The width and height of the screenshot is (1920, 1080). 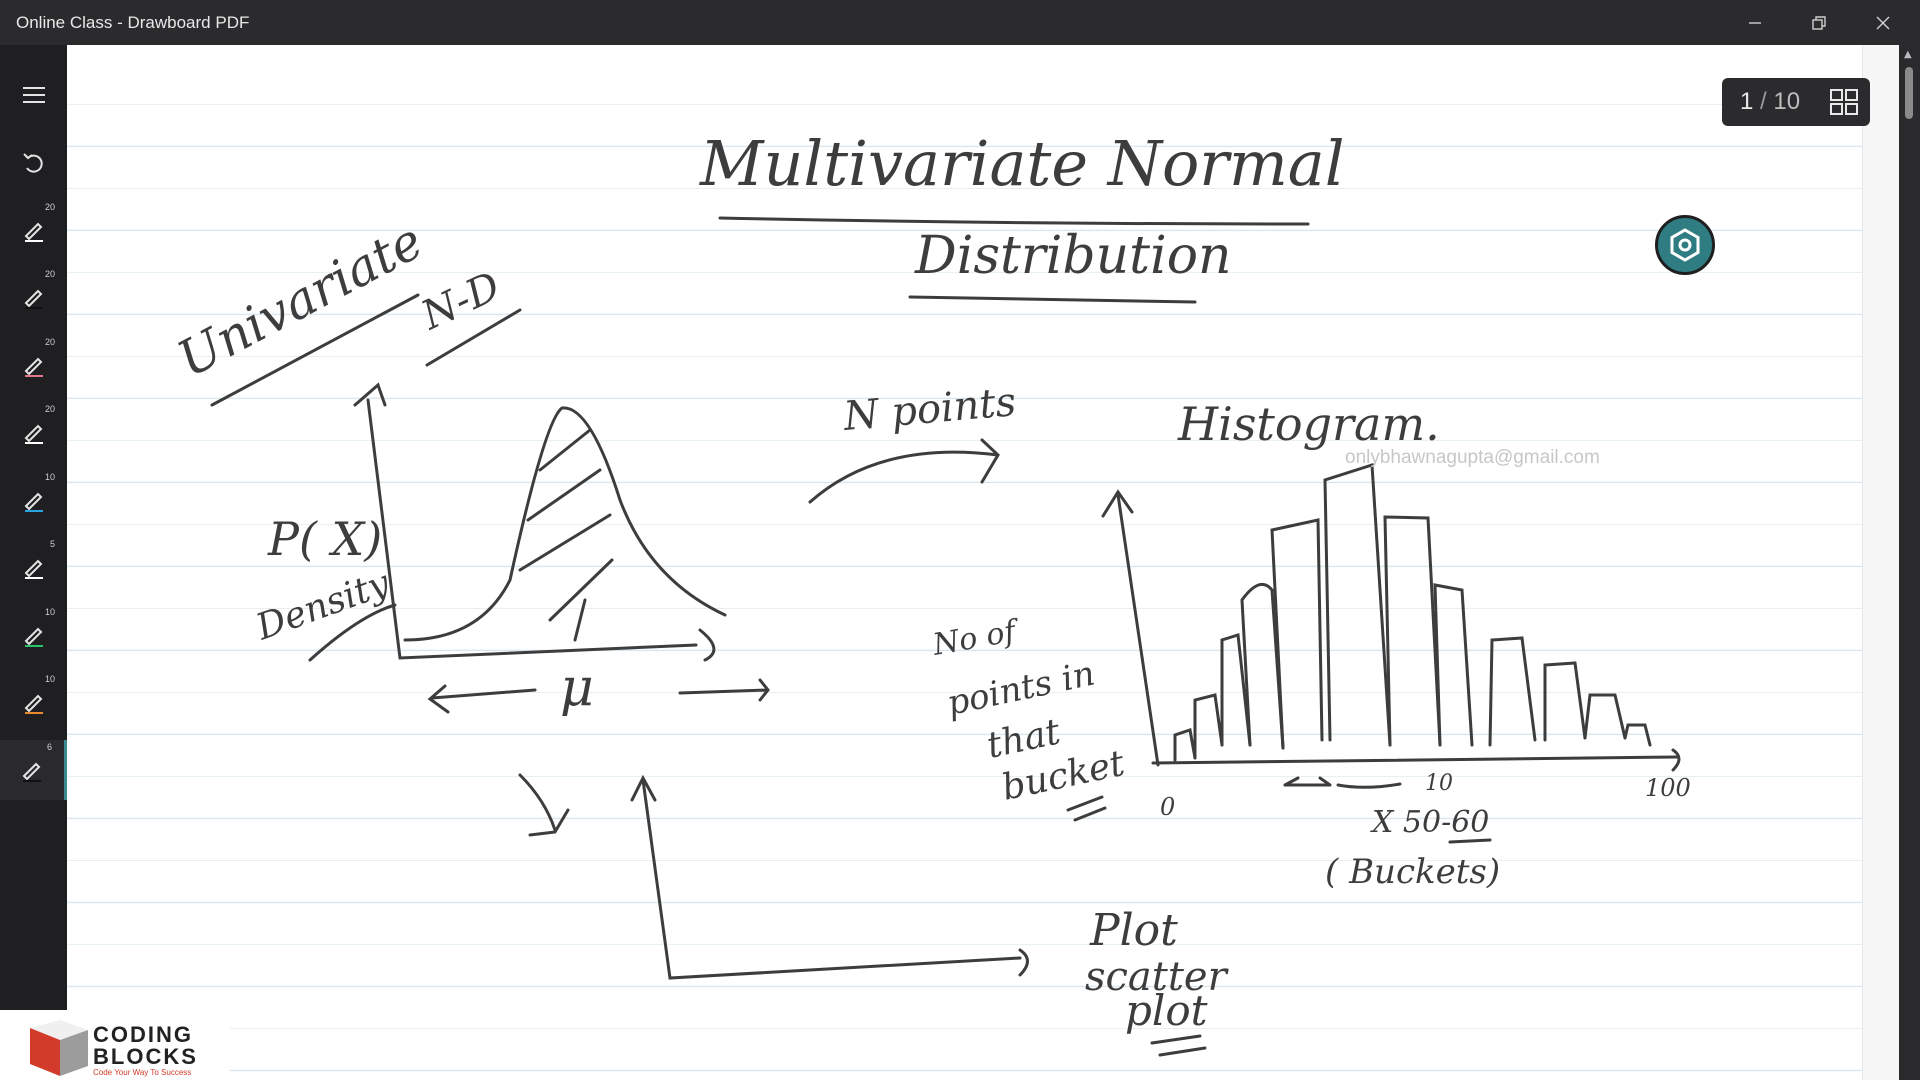 What do you see at coordinates (142, 1072) in the screenshot?
I see `logo-tagline: Code Your Way To Success` at bounding box center [142, 1072].